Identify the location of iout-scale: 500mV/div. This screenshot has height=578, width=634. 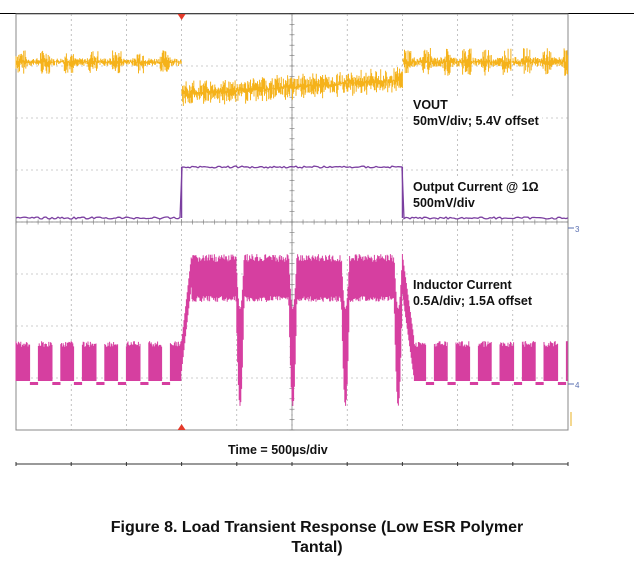
(444, 203).